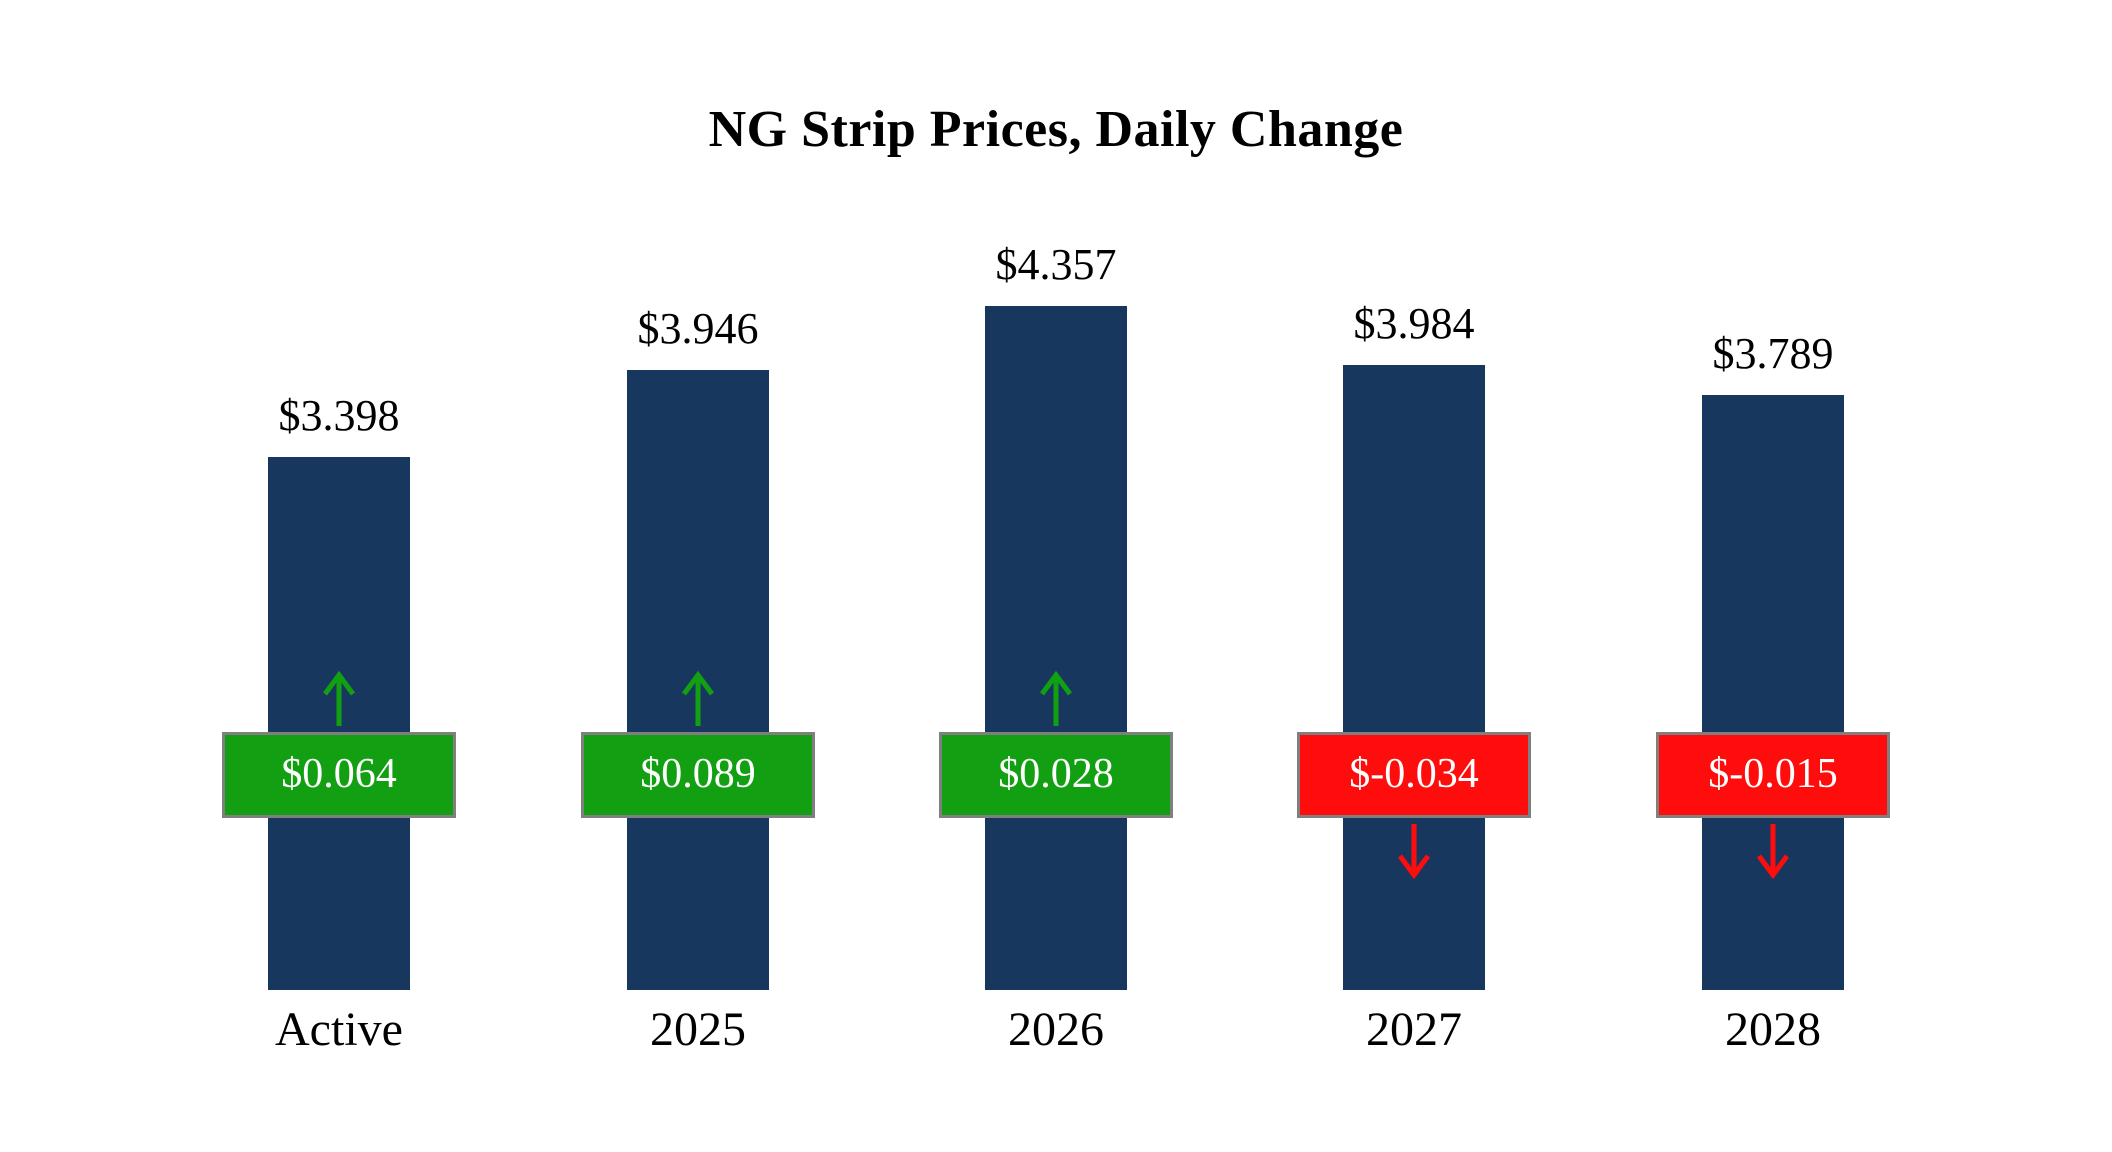  I want to click on bar-value-label: $3.398, so click(339, 415).